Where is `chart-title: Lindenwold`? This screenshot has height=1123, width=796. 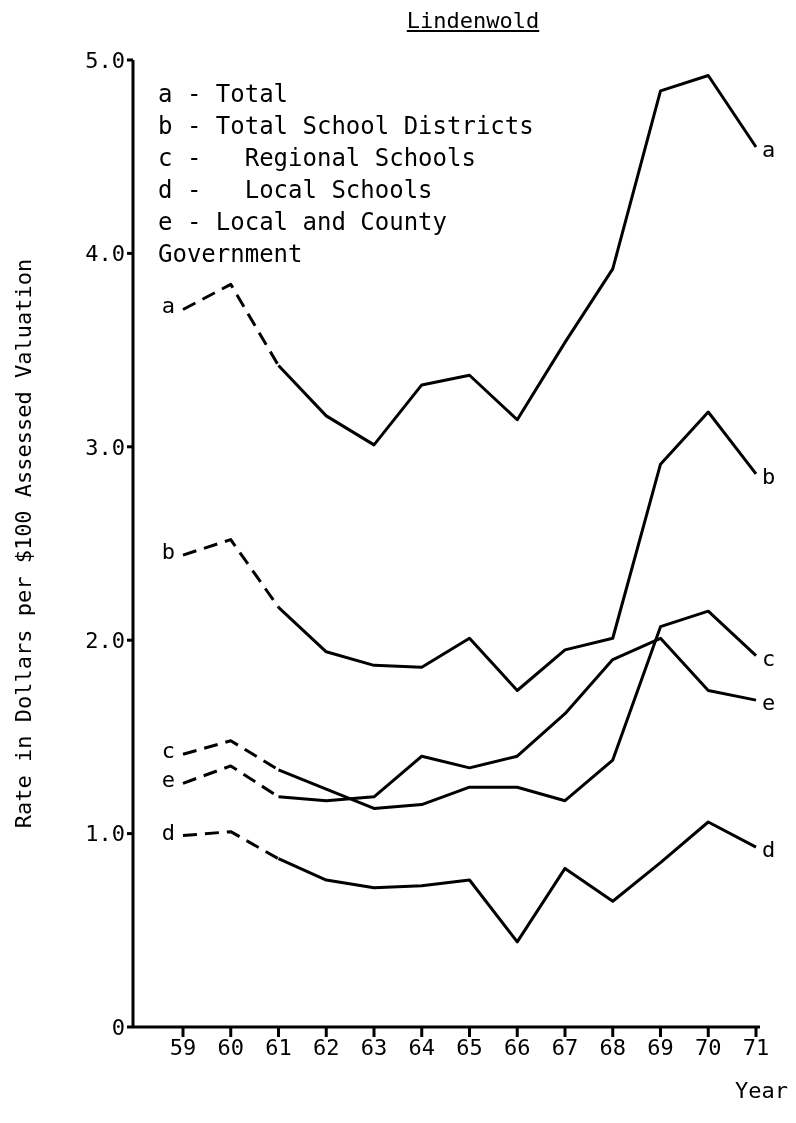 chart-title: Lindenwold is located at coordinates (473, 20).